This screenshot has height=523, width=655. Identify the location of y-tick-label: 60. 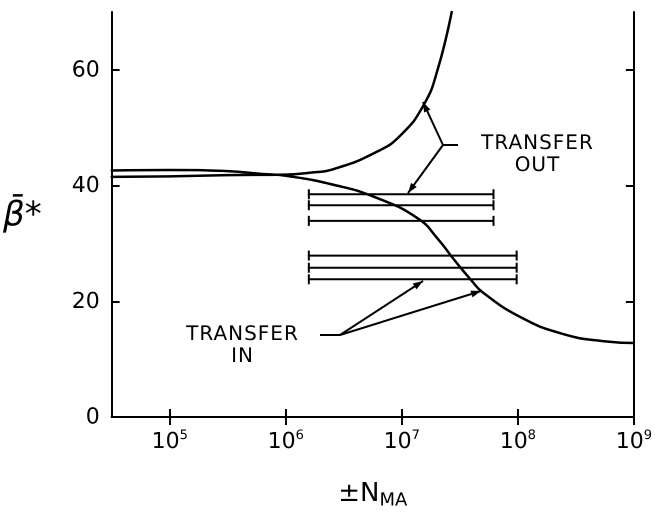
(86, 69).